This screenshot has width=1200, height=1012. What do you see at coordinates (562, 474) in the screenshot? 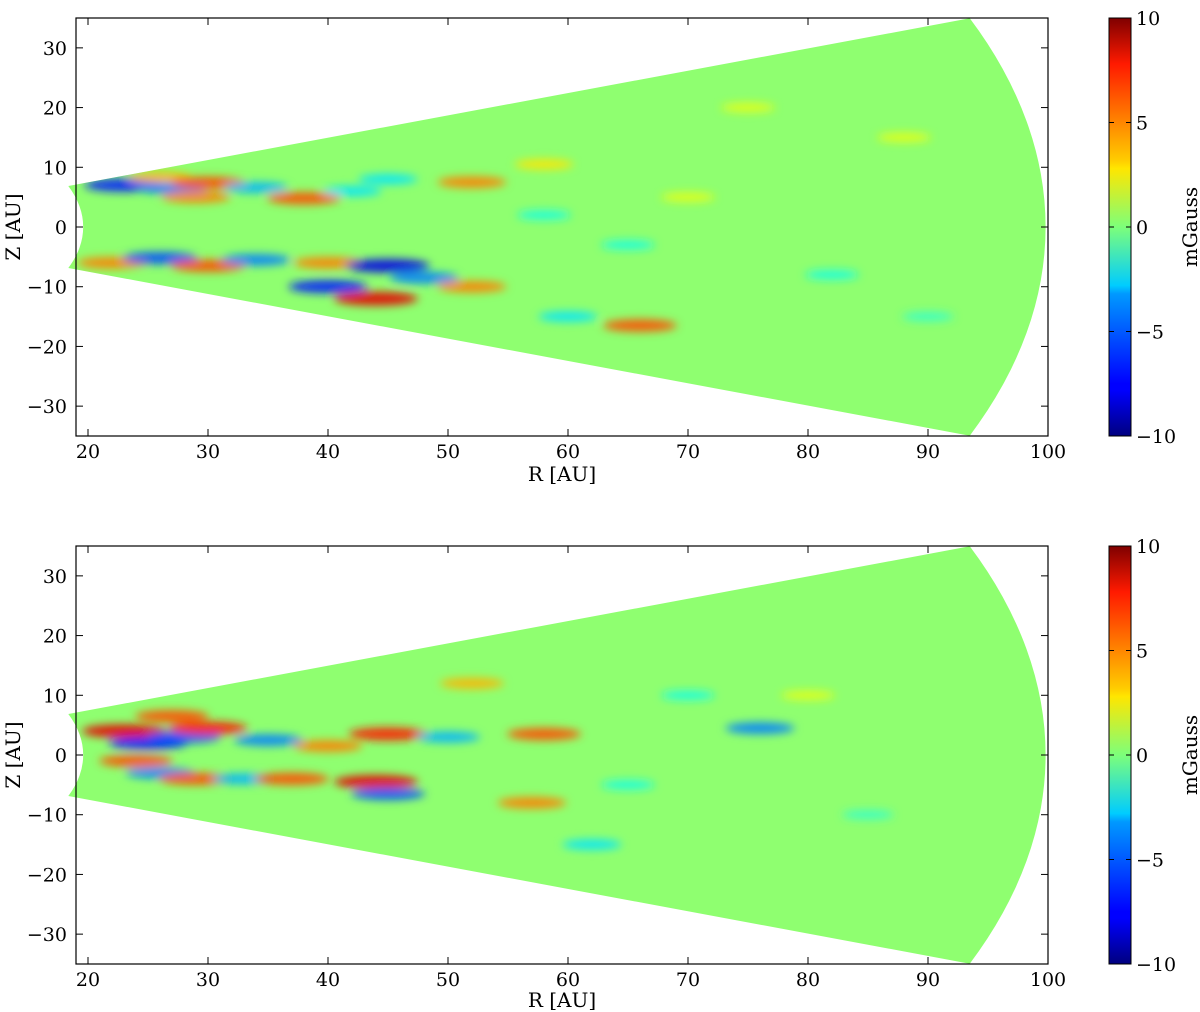
I see `x-axis-label-top: R [AU]` at bounding box center [562, 474].